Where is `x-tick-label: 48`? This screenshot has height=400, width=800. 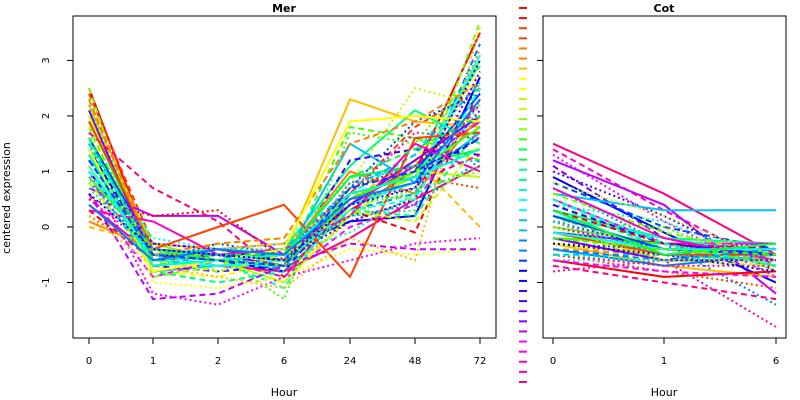 x-tick-label: 48 is located at coordinates (415, 361).